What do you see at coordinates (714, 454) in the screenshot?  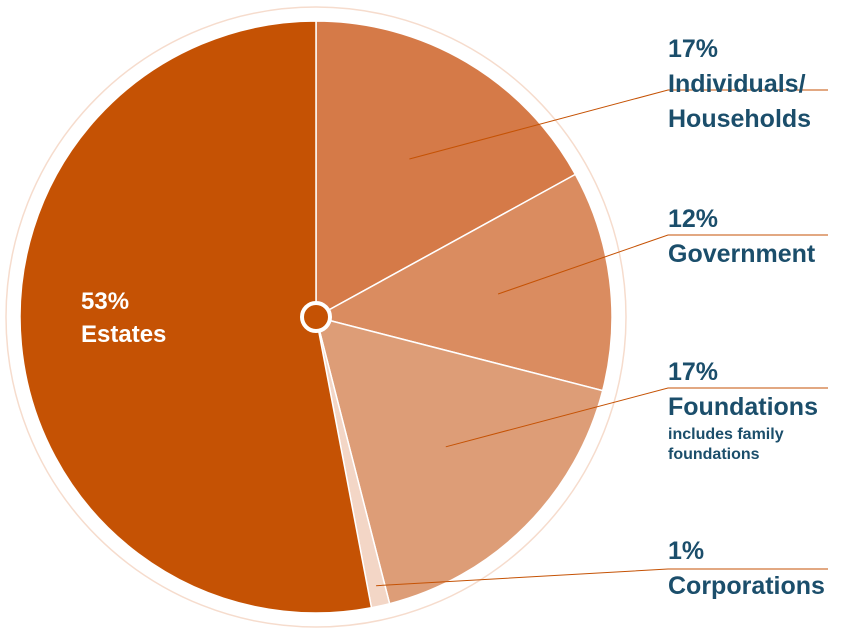 I see `label-foundations-sub-2: foundations` at bounding box center [714, 454].